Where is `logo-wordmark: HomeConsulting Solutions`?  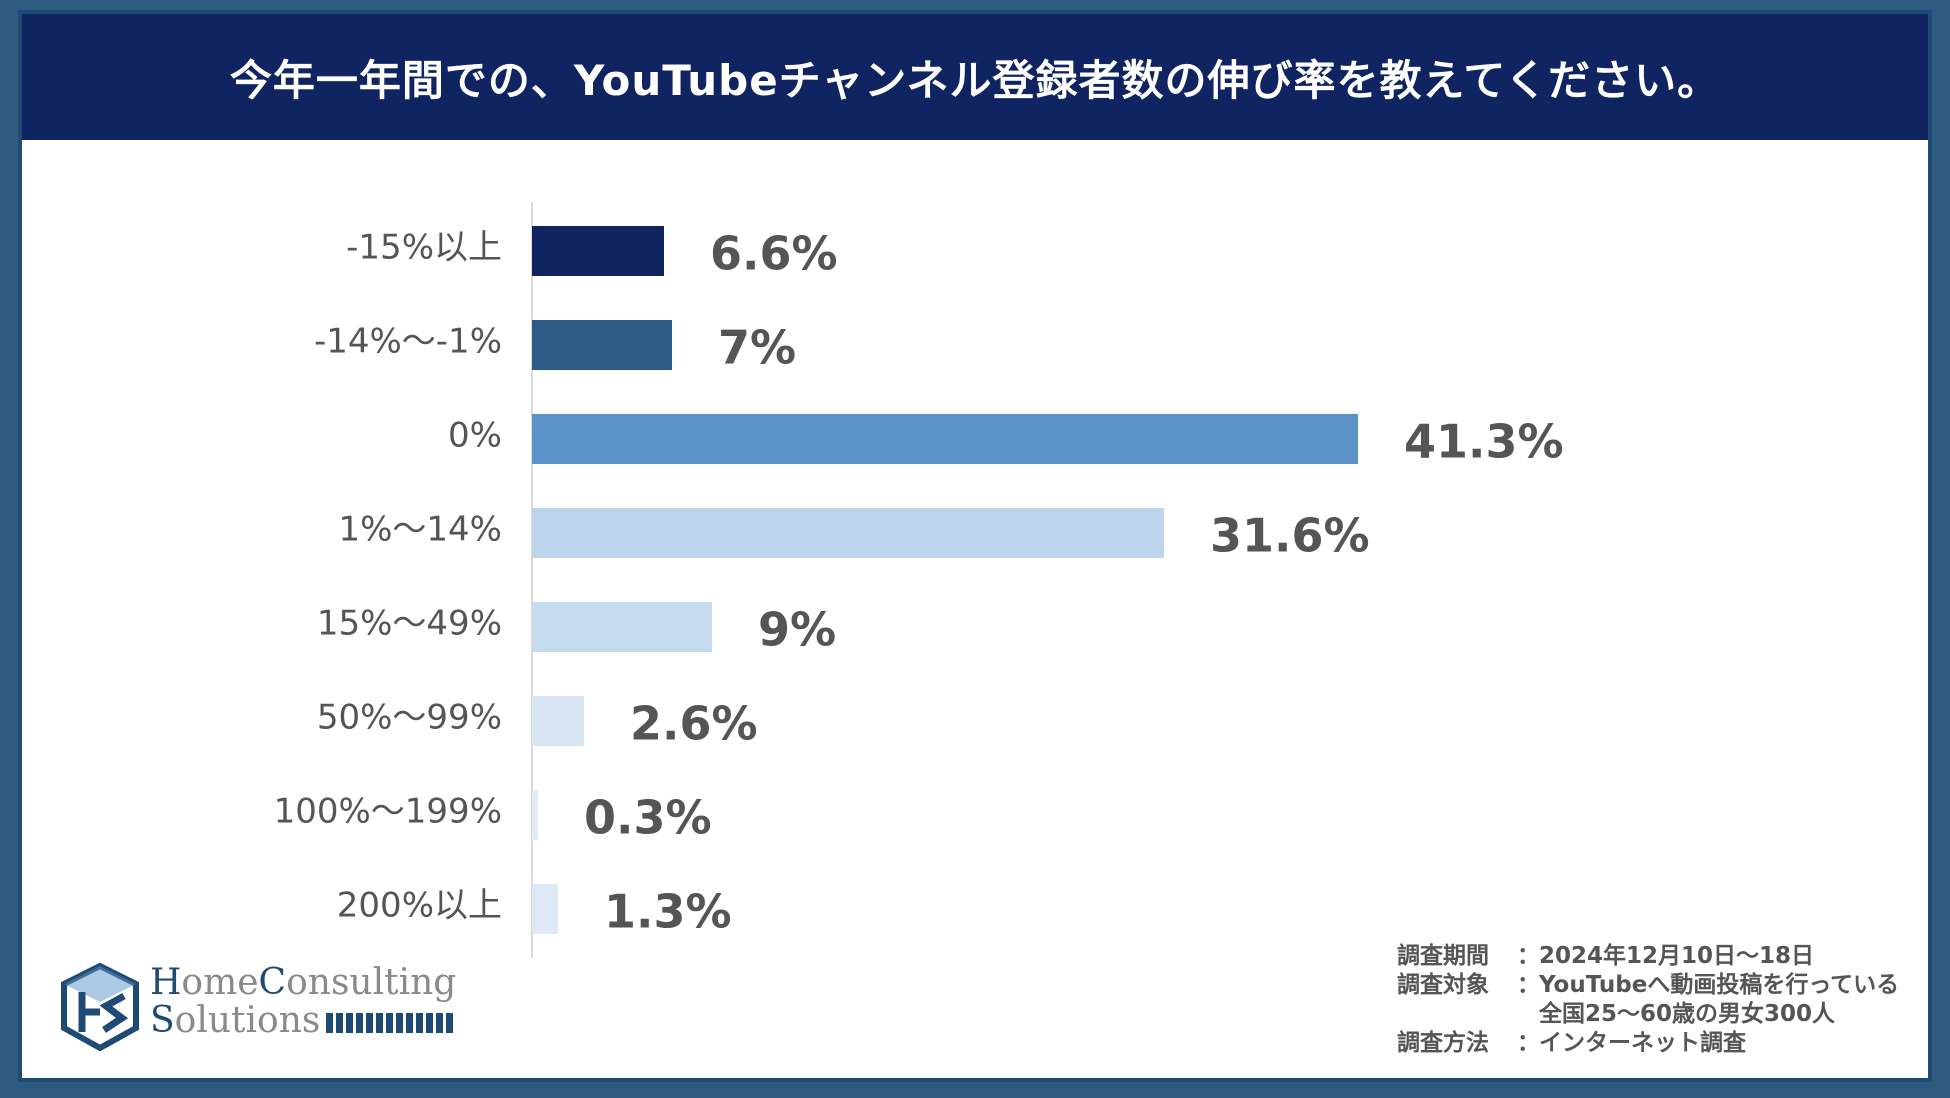
logo-wordmark: HomeConsulting Solutions is located at coordinates (303, 1001).